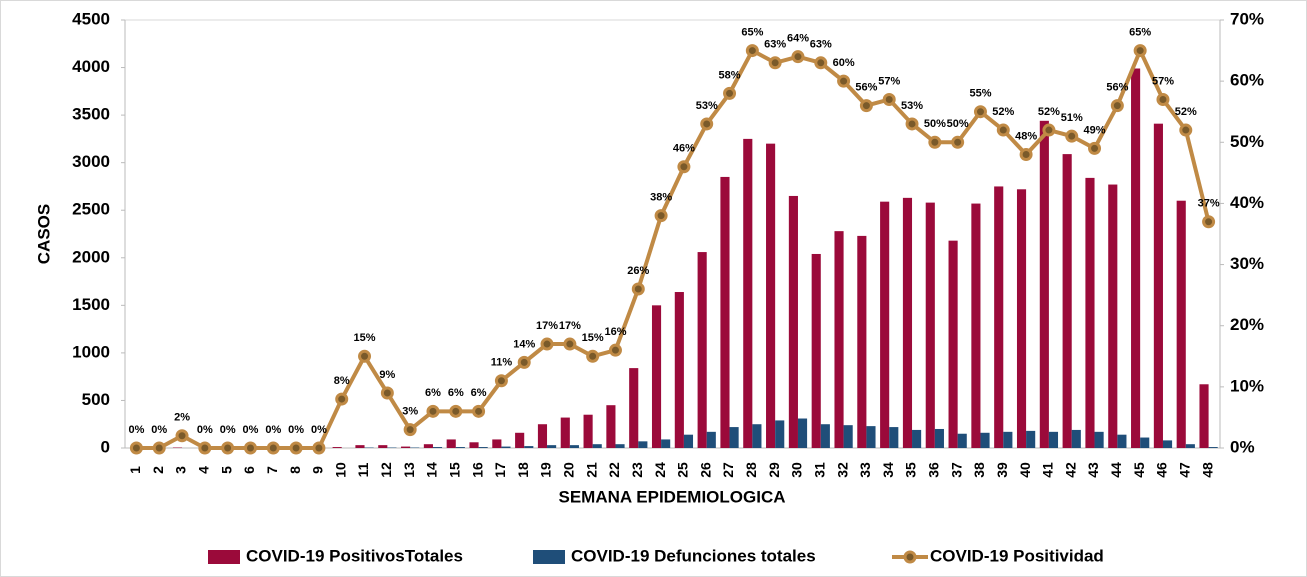 This screenshot has width=1307, height=577. What do you see at coordinates (1247, 18) in the screenshot?
I see `y2-tick-label: 70%` at bounding box center [1247, 18].